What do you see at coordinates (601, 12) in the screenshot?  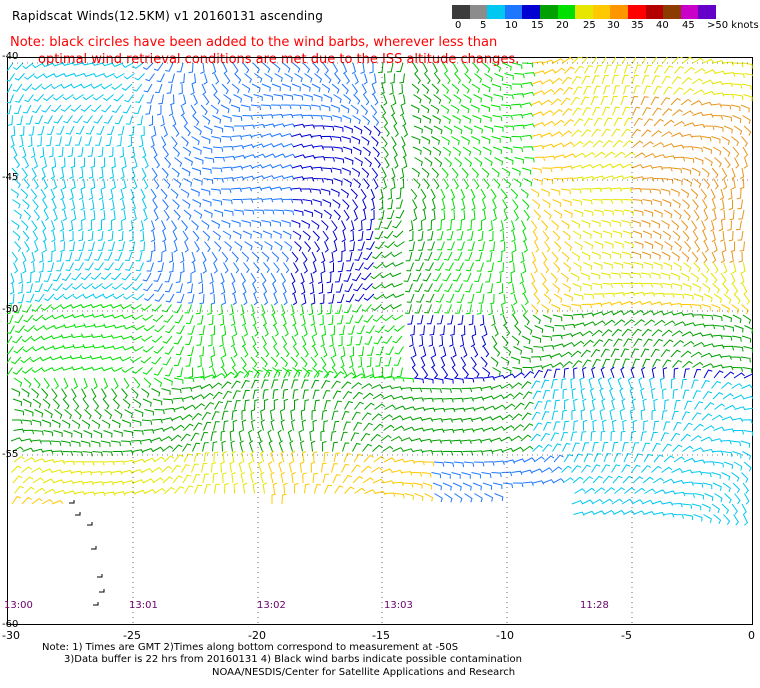 I see `colorbar-swatch` at bounding box center [601, 12].